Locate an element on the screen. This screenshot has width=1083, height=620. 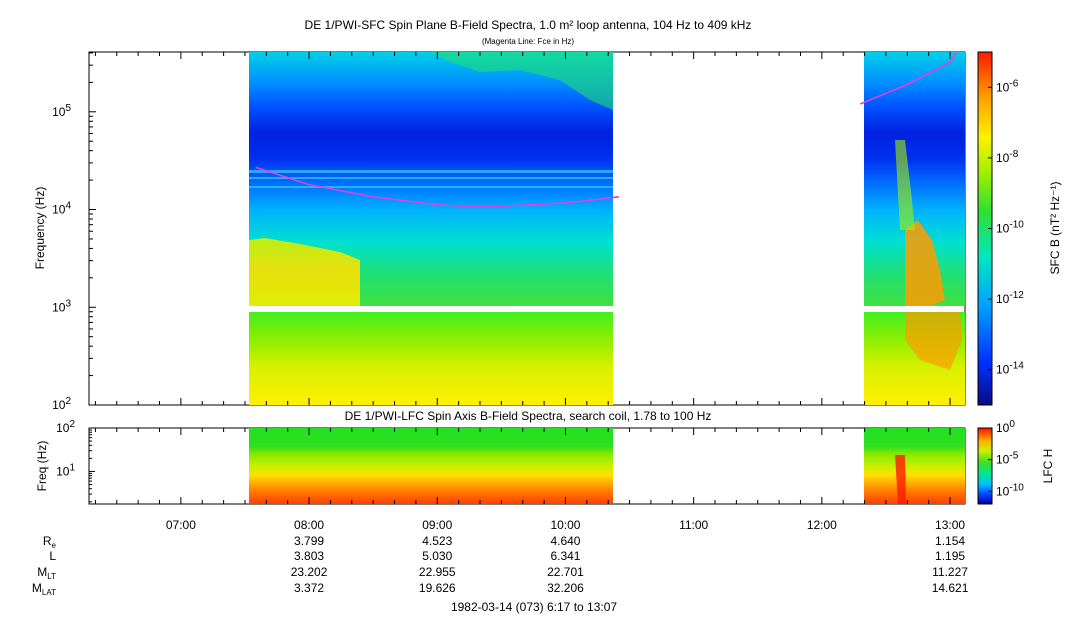
y-tick-label: 10⁵ is located at coordinates (61, 111).